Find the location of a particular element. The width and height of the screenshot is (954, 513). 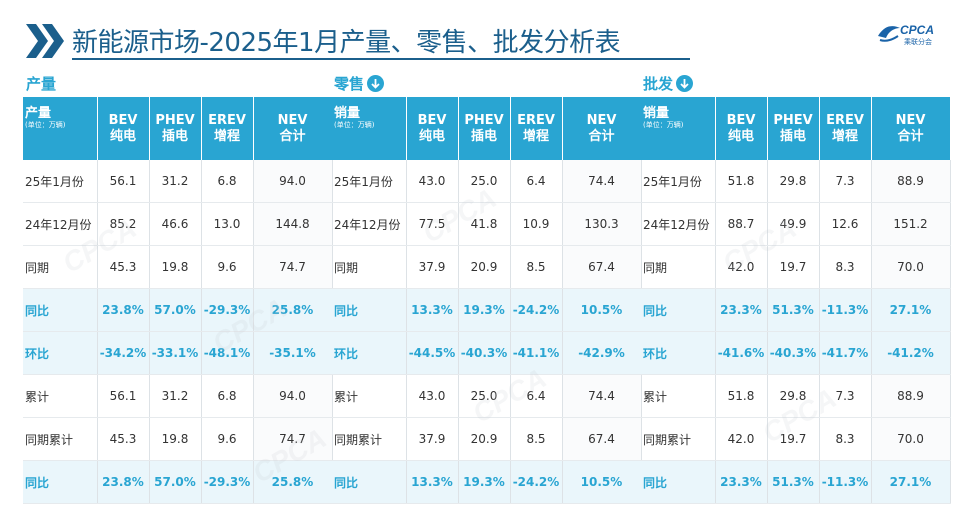

table-row: 同比 13.3% 19.3% -24.2% 10.5% is located at coordinates (487, 482).